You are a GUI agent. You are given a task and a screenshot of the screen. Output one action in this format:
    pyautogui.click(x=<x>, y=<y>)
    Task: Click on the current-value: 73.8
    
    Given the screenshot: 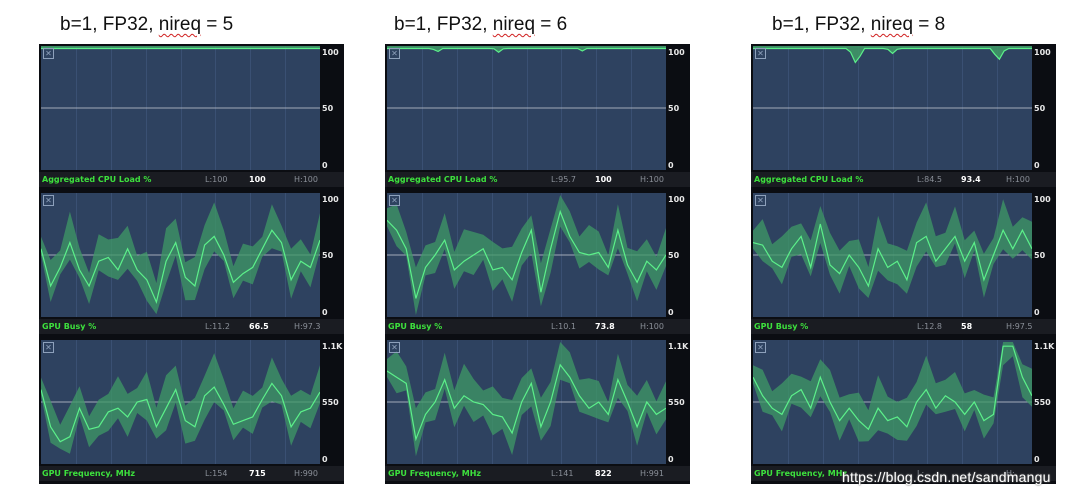 What is the action you would take?
    pyautogui.click(x=605, y=326)
    